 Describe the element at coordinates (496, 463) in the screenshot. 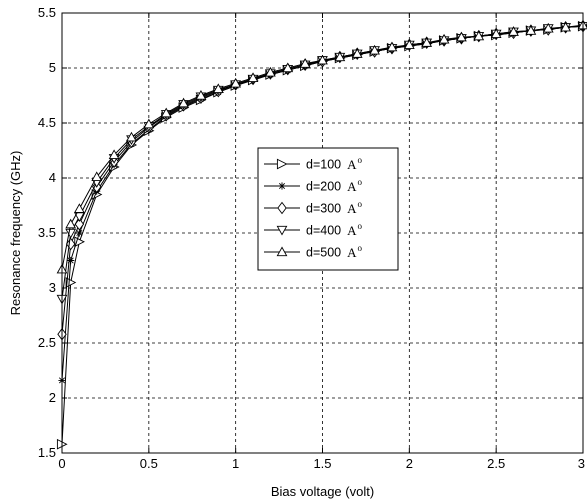

I see `x-tick-label: 2.5` at that location.